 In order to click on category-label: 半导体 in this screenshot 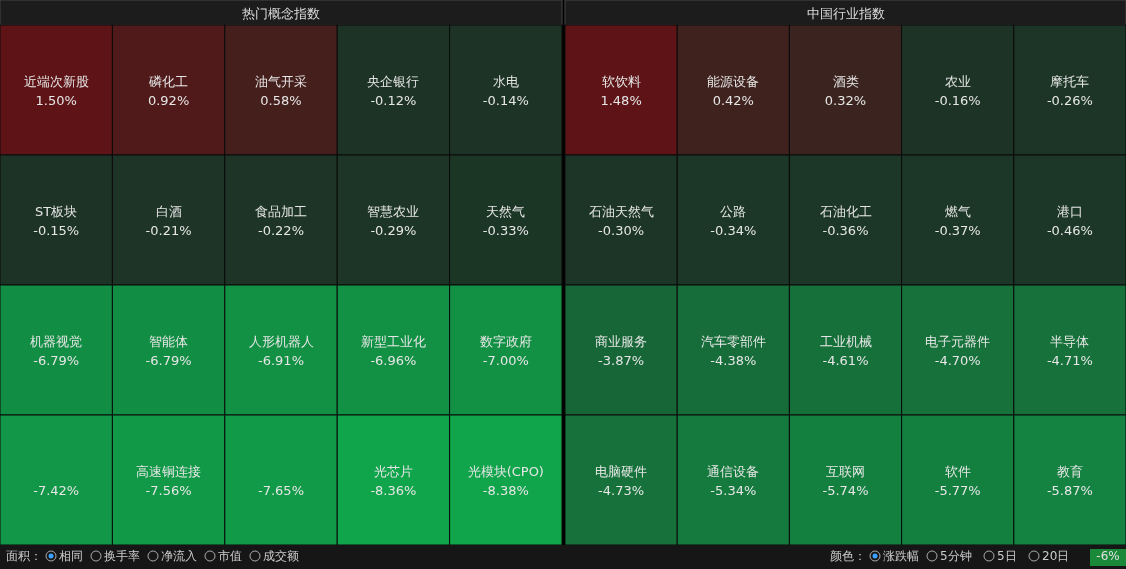, I will do `click(1070, 341)`.